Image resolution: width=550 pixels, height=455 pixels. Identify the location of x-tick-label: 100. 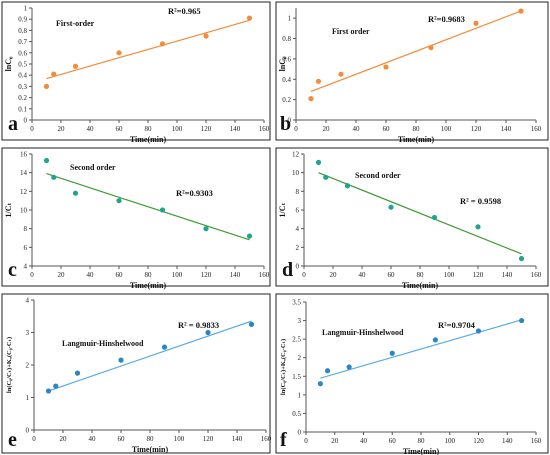
(177, 129).